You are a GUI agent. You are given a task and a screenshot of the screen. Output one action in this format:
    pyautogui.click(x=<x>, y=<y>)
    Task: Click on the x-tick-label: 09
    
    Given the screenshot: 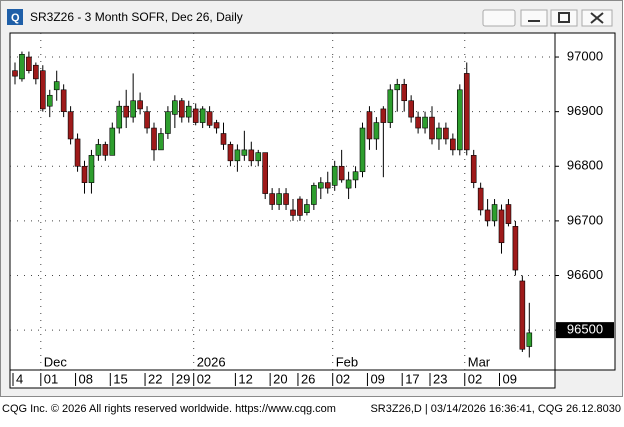 What is the action you would take?
    pyautogui.click(x=377, y=378)
    